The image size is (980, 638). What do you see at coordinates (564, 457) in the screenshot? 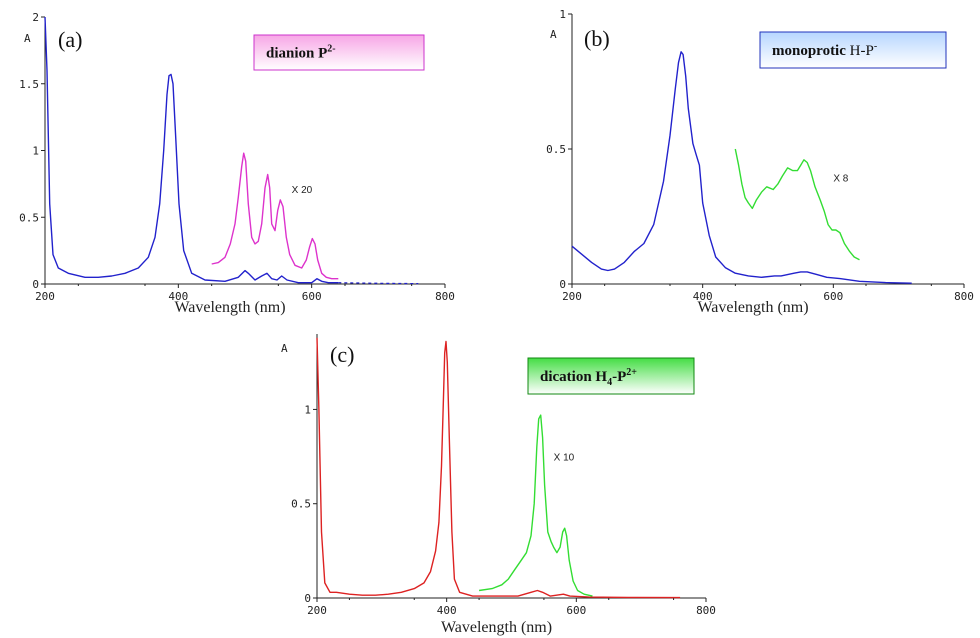
I see `multiplier-label: X 10` at bounding box center [564, 457].